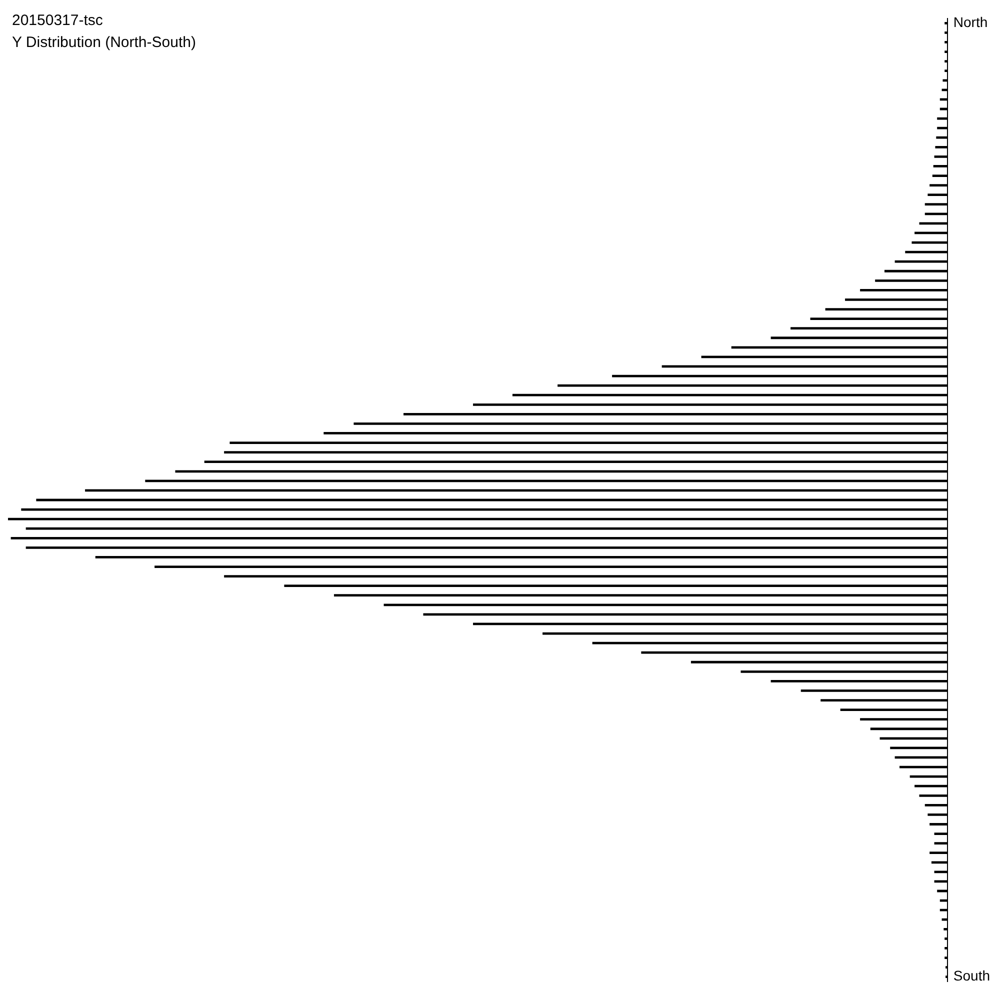 The image size is (1000, 1000). Describe the element at coordinates (104, 43) in the screenshot. I see `text: Y Distribution (North-South)` at that location.